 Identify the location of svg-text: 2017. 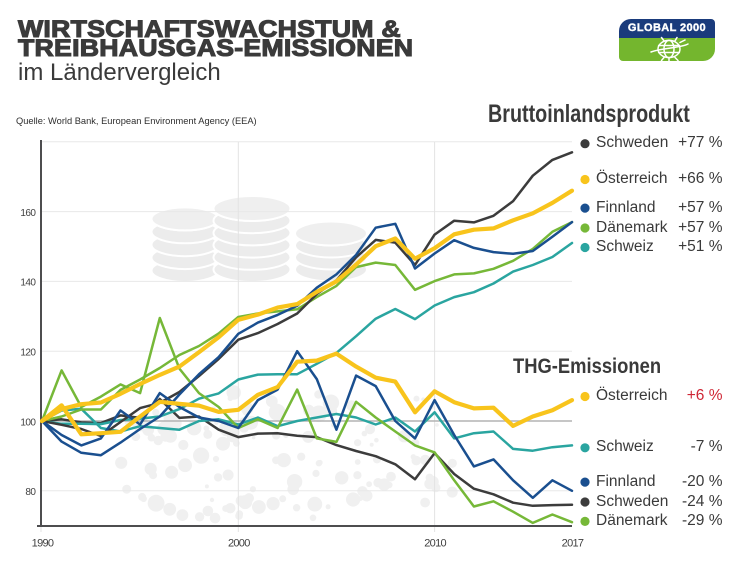
(573, 544).